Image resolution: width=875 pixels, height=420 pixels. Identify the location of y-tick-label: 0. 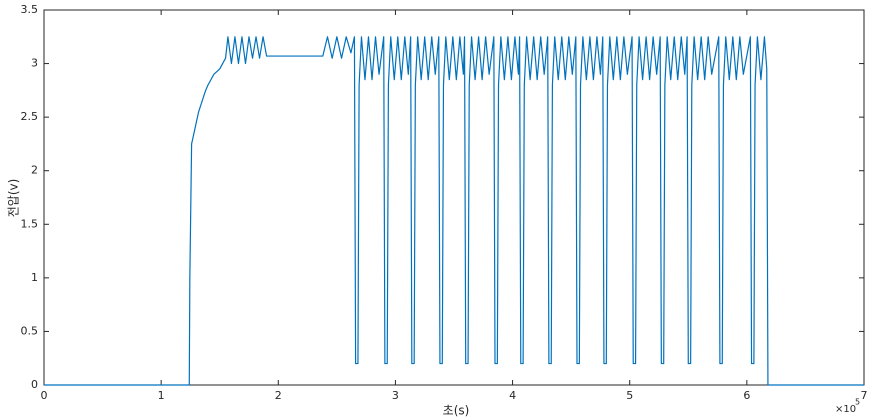
(34, 384).